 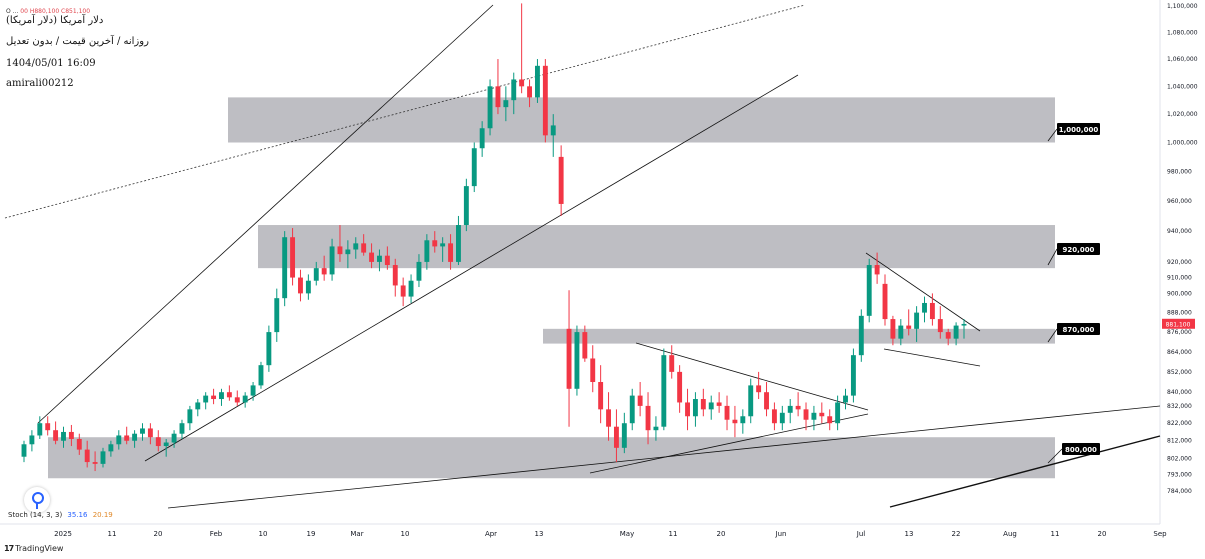 What do you see at coordinates (33, 548) in the screenshot?
I see `tradingview-logo: 17 TradingView` at bounding box center [33, 548].